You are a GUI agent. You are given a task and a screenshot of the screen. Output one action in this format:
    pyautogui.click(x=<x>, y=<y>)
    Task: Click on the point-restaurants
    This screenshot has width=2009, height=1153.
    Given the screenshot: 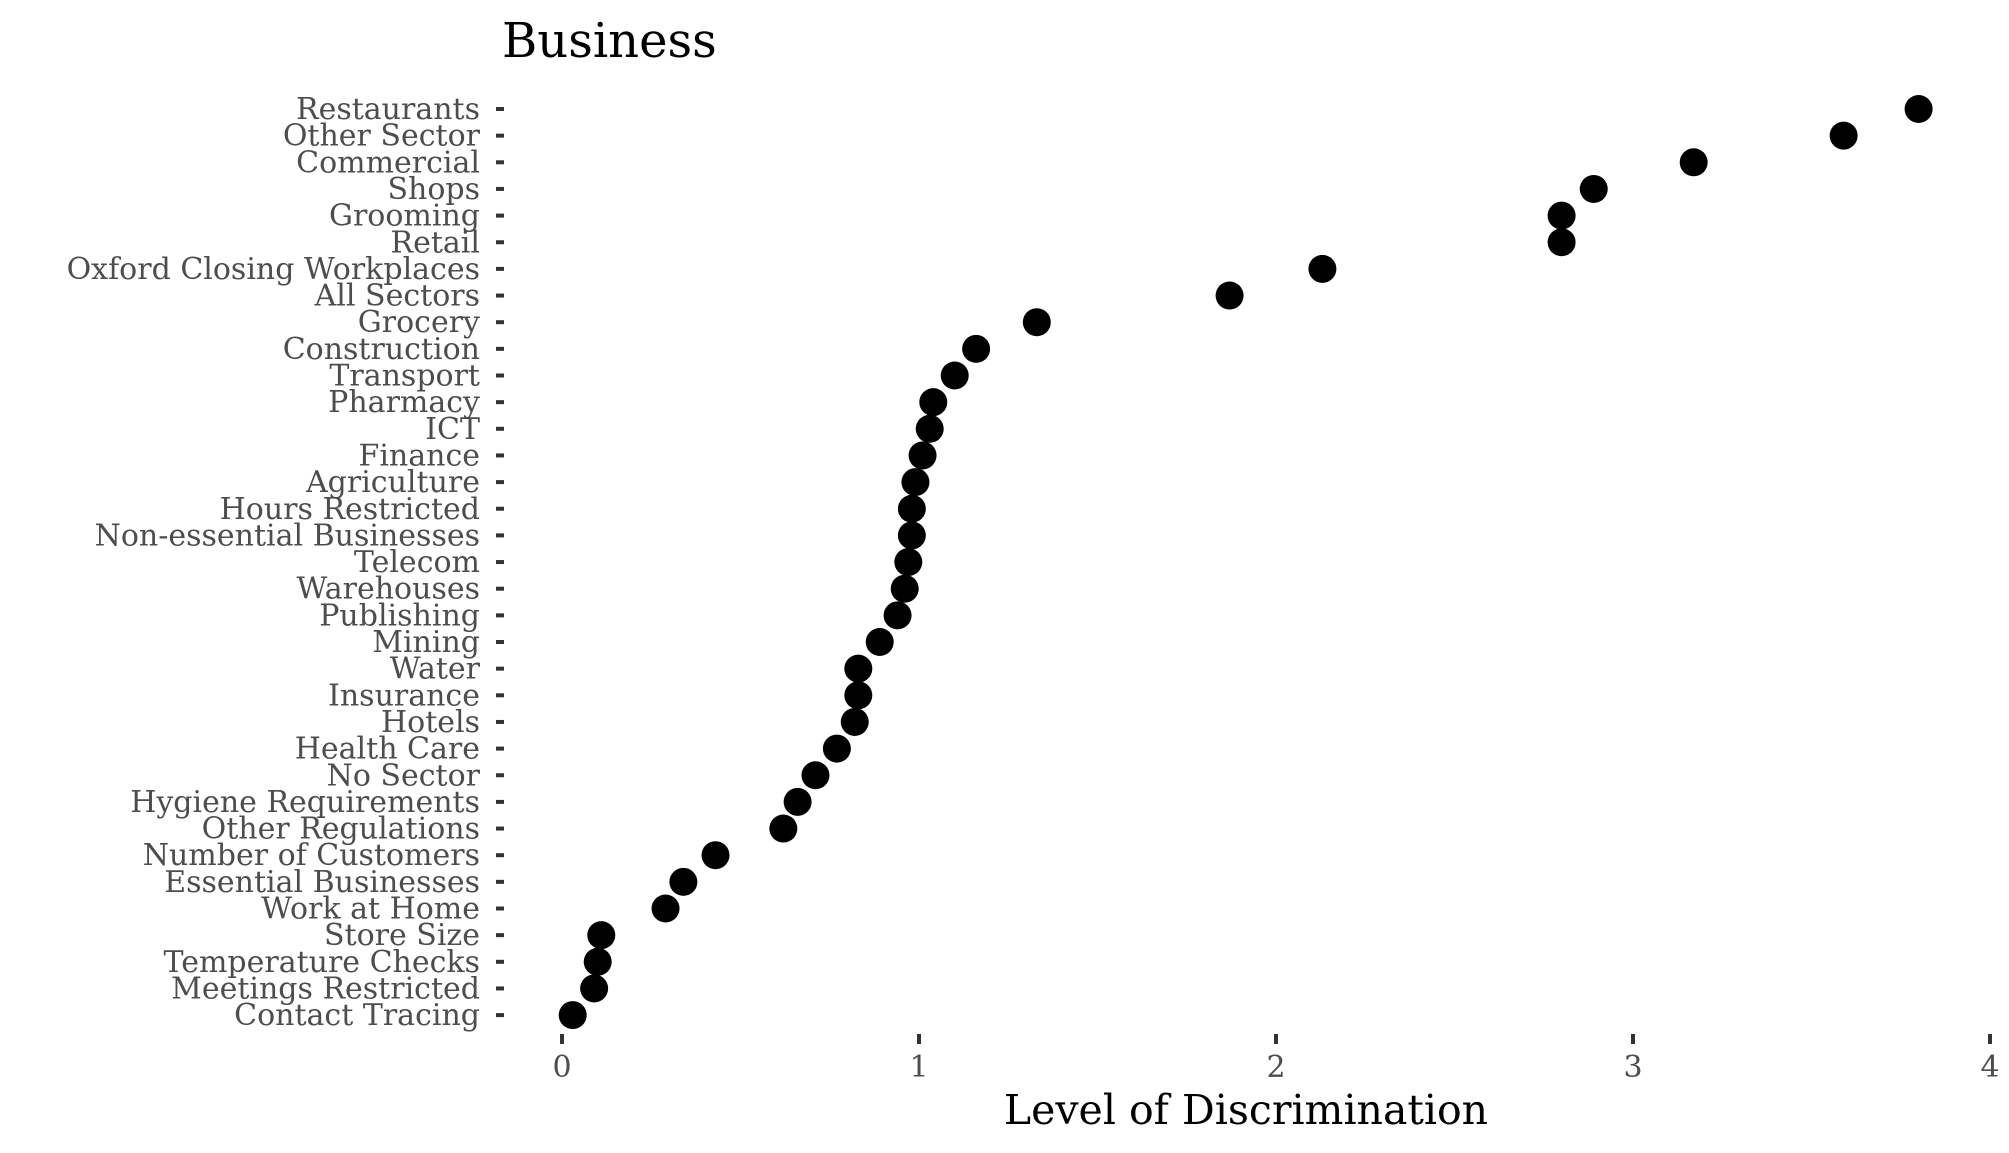 What is the action you would take?
    pyautogui.click(x=1918, y=109)
    